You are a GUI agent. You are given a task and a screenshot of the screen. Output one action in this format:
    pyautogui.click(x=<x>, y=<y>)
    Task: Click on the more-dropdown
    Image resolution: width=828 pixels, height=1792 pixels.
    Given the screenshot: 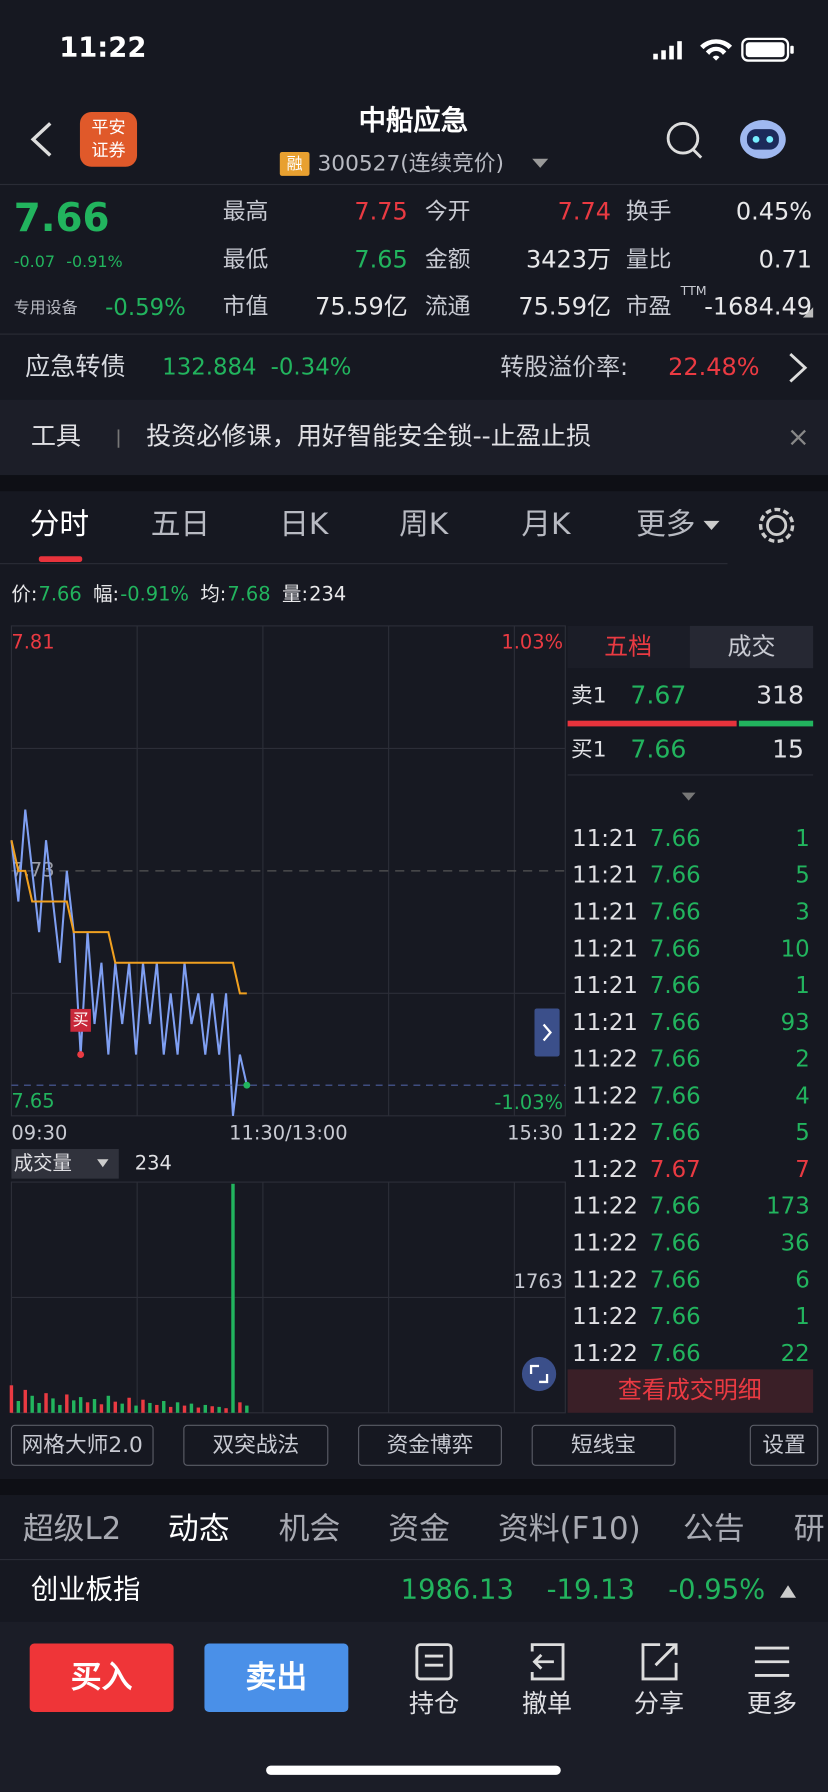 What is the action you would take?
    pyautogui.click(x=711, y=525)
    